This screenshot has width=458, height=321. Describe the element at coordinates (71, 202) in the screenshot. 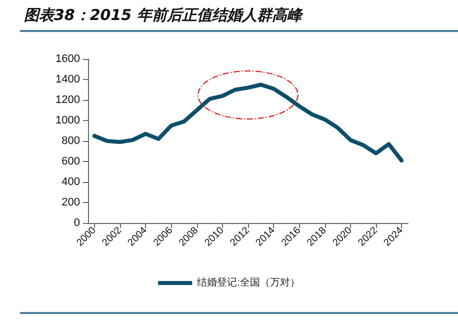

I see `y-tick-label: 200` at that location.